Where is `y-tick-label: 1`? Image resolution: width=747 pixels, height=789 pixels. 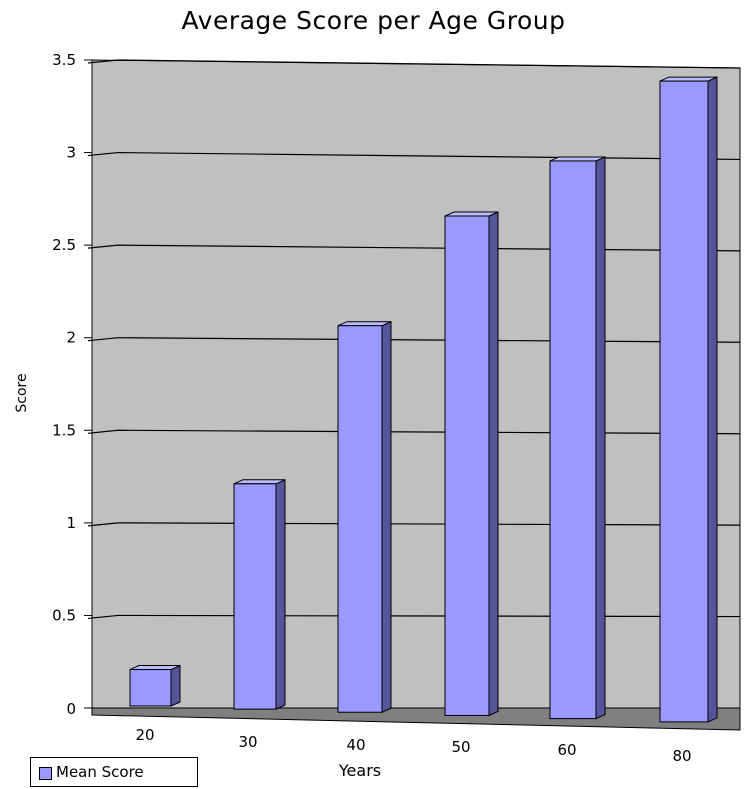 y-tick-label: 1 is located at coordinates (71, 523).